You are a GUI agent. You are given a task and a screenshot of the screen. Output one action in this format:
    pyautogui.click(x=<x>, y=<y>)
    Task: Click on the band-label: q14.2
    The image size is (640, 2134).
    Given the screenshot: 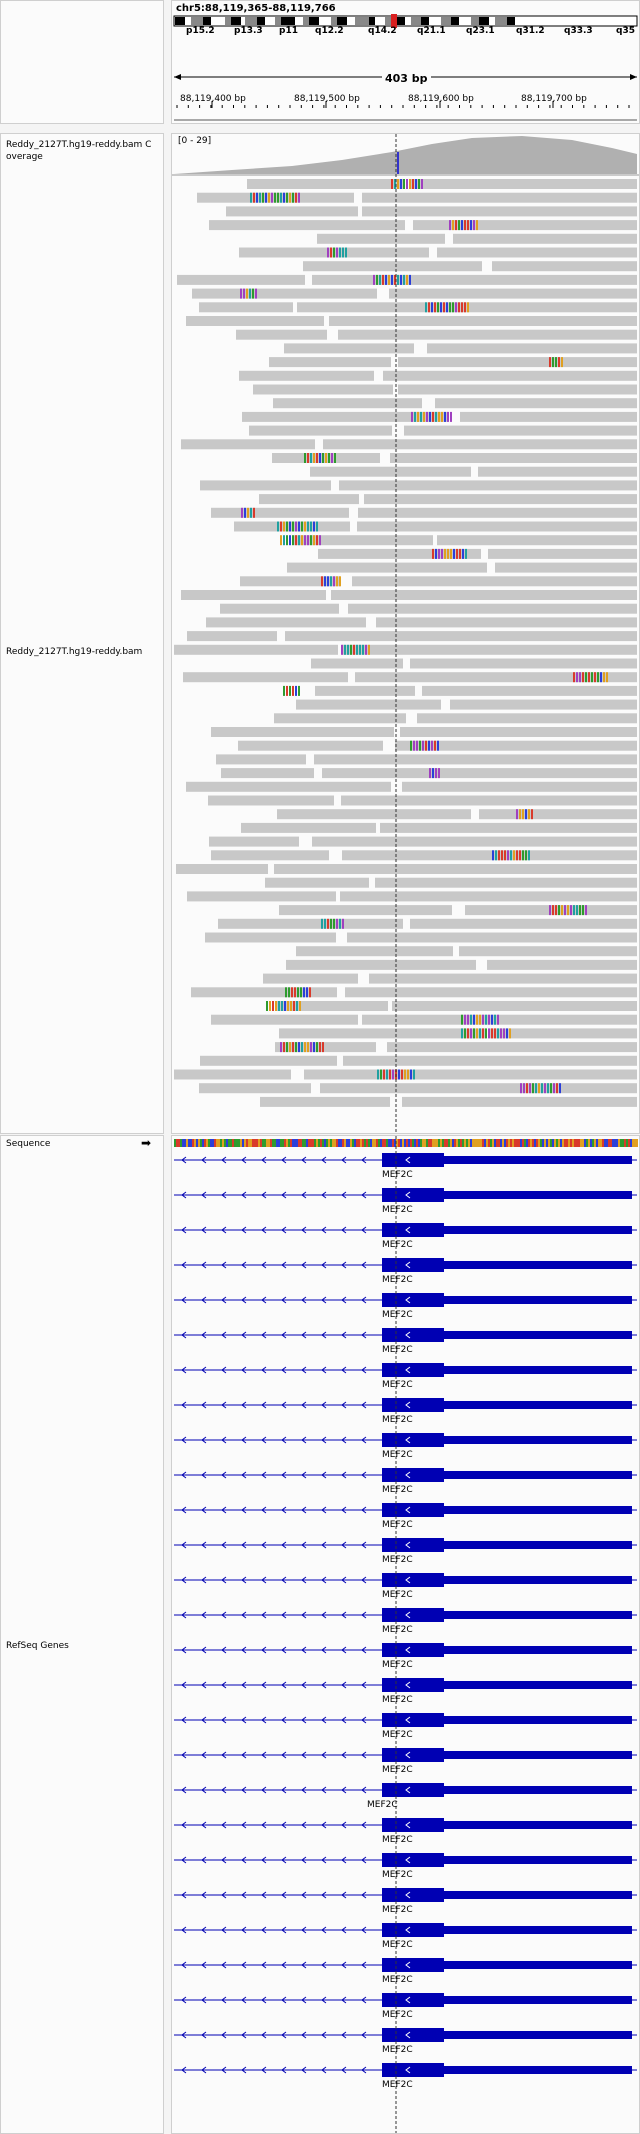 What is the action you would take?
    pyautogui.click(x=382, y=31)
    